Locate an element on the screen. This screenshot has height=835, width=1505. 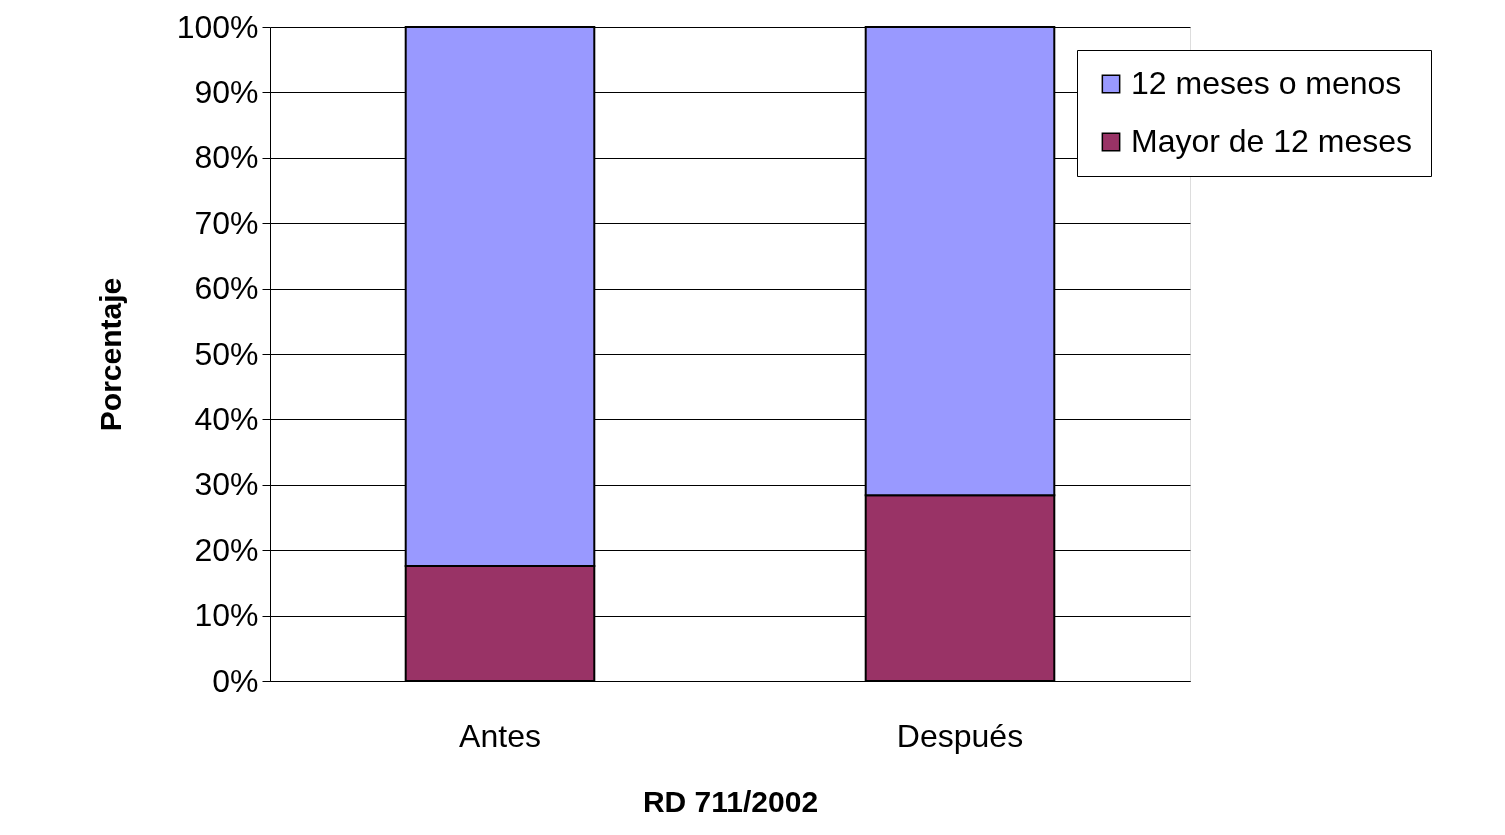
x-tick-label: Después is located at coordinates (960, 735).